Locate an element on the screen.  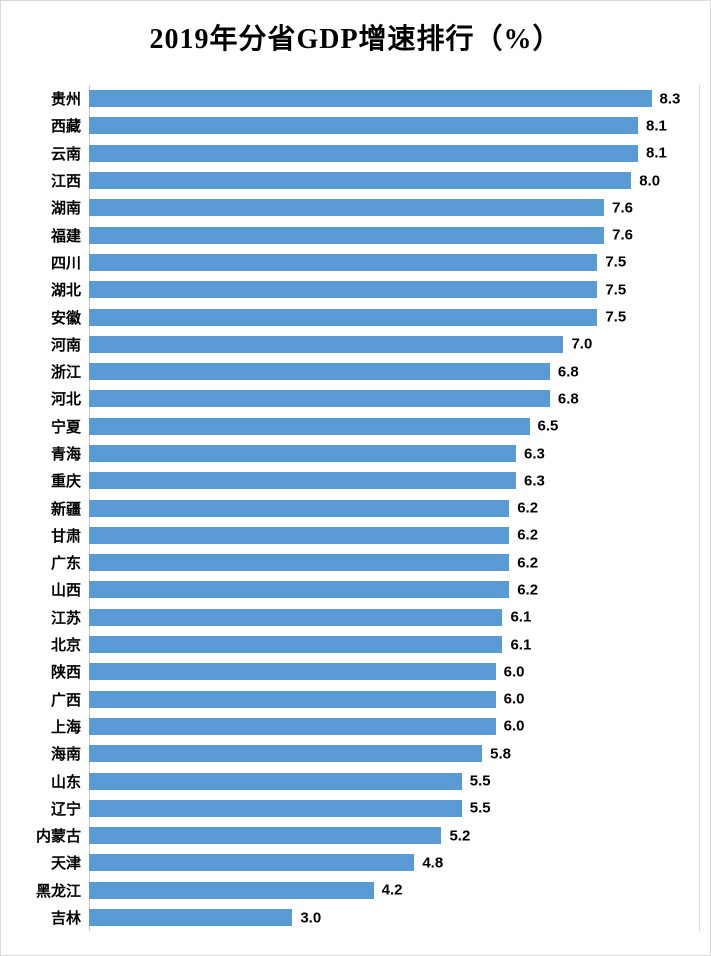
category-label: 陕西 is located at coordinates (65, 673).